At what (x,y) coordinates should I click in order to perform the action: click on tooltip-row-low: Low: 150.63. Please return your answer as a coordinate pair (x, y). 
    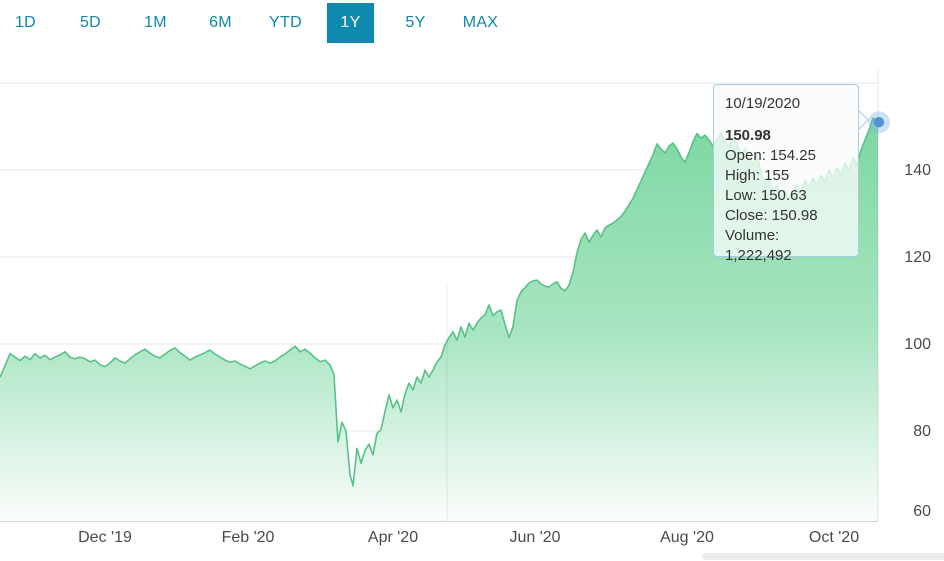
    Looking at the image, I should click on (766, 195).